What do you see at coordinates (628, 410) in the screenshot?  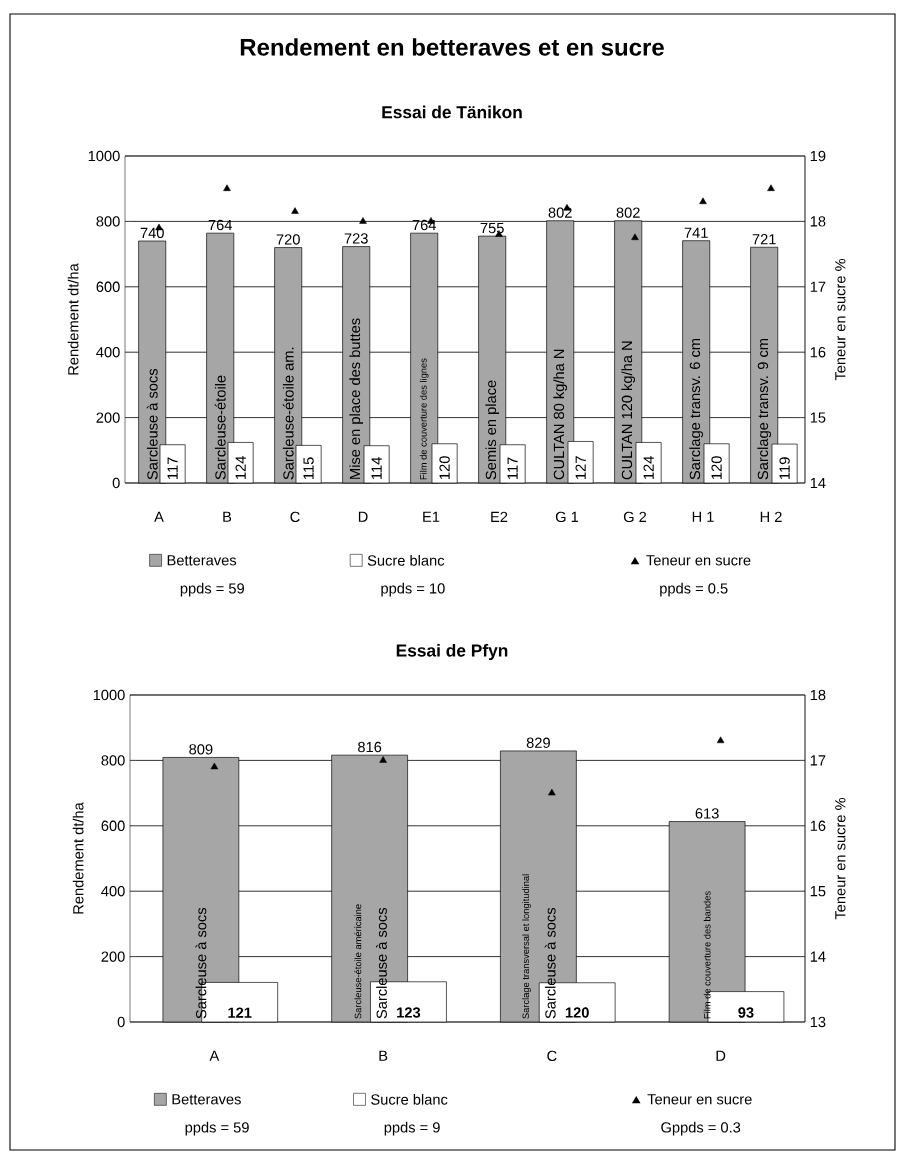 I see `annotation: CULTAN 120 kg/ha N` at bounding box center [628, 410].